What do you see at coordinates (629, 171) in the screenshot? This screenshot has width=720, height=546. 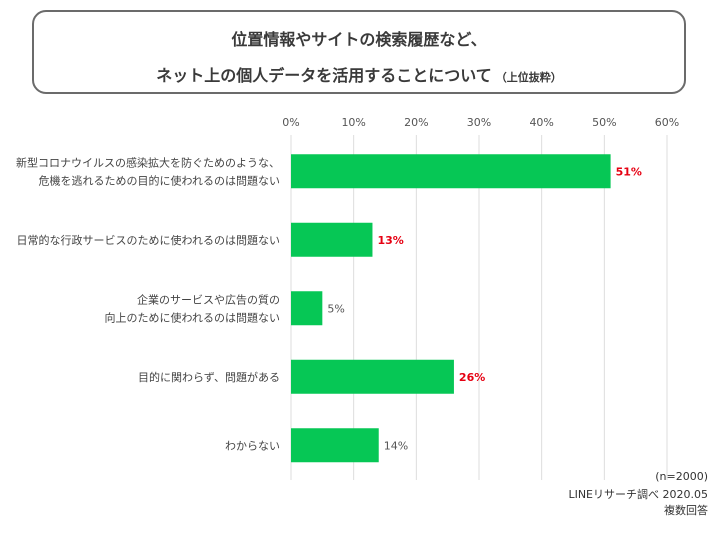 I see `data-label: 51%` at bounding box center [629, 171].